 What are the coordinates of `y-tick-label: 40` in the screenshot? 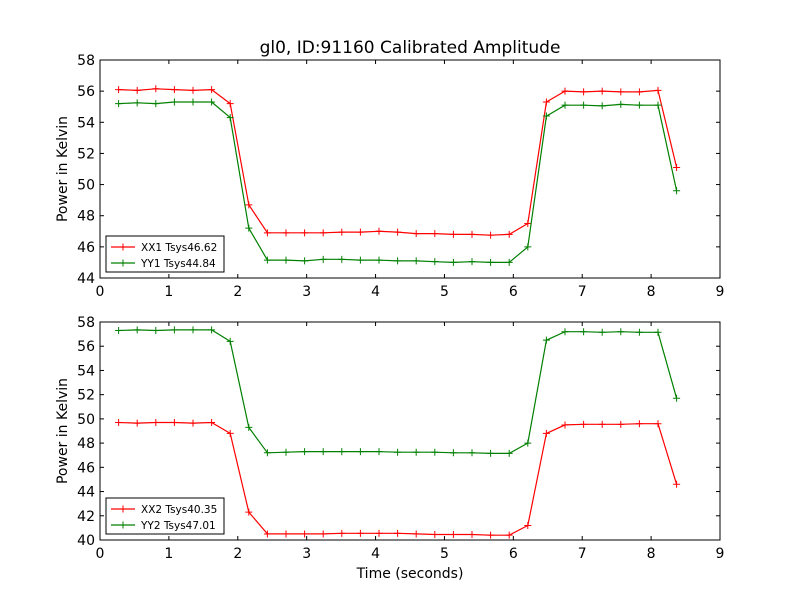 It's located at (86, 541).